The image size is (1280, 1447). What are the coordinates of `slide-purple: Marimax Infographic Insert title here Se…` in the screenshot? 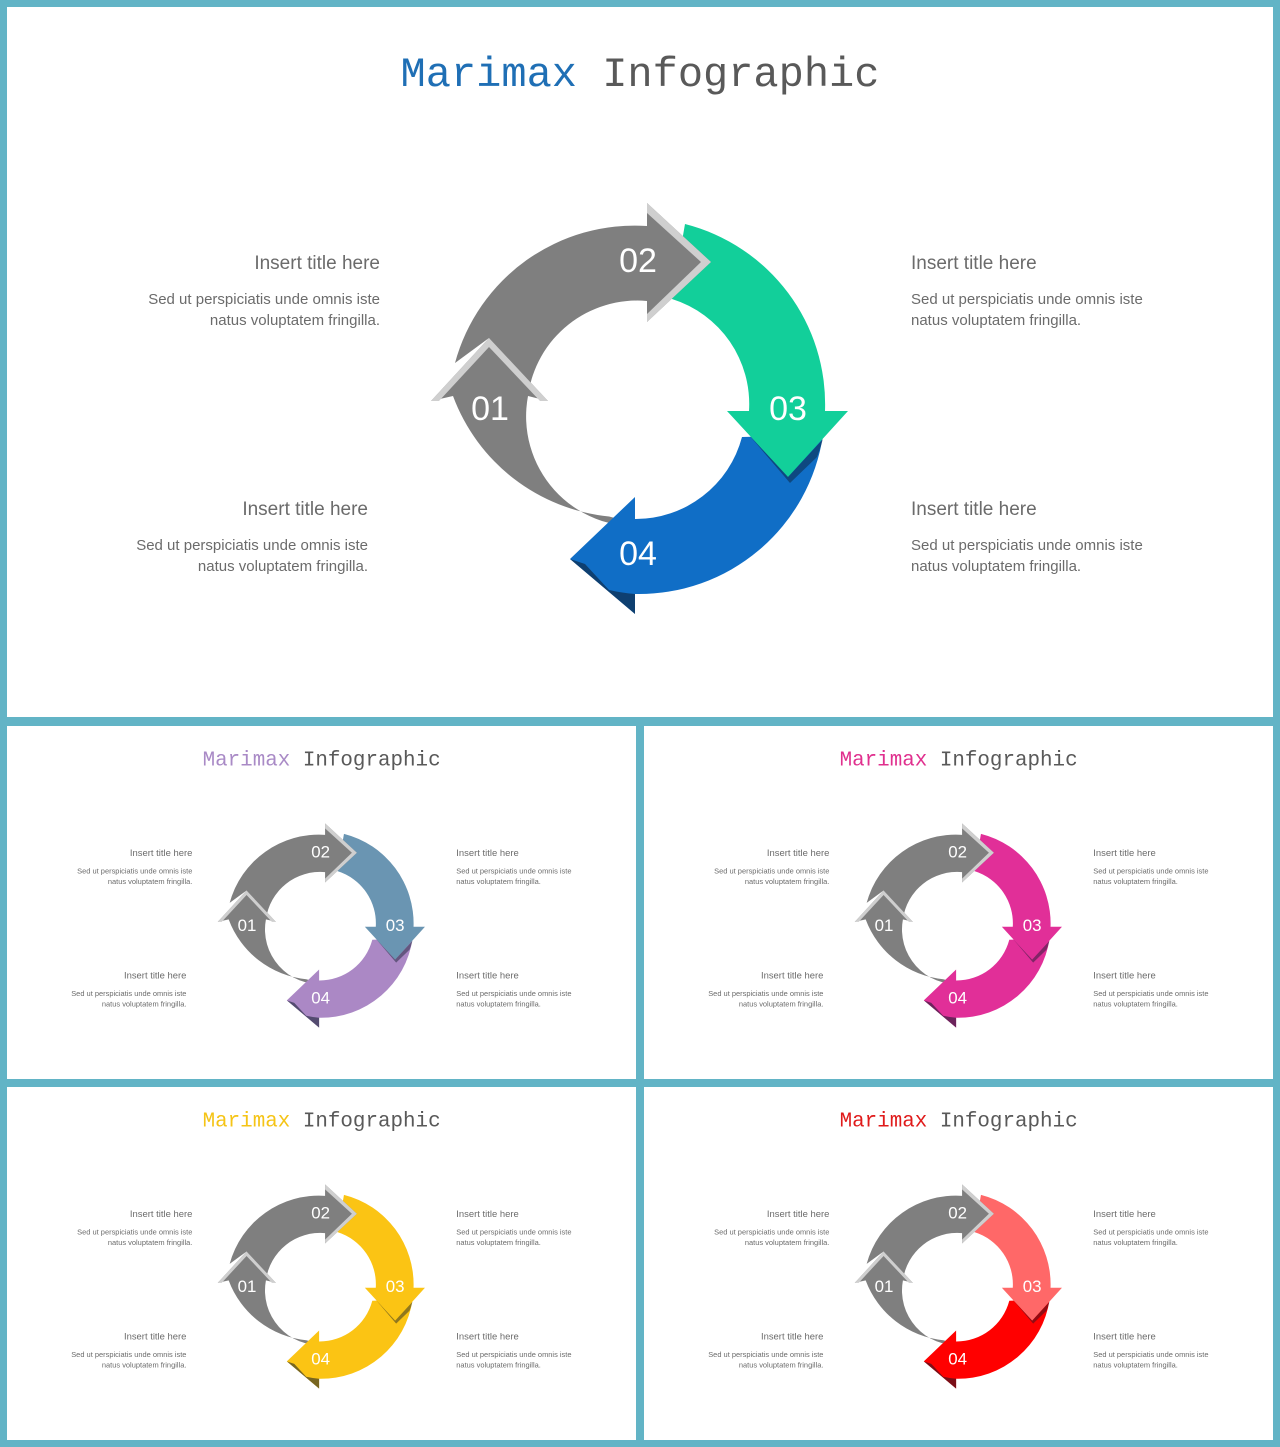 It's located at (321, 902).